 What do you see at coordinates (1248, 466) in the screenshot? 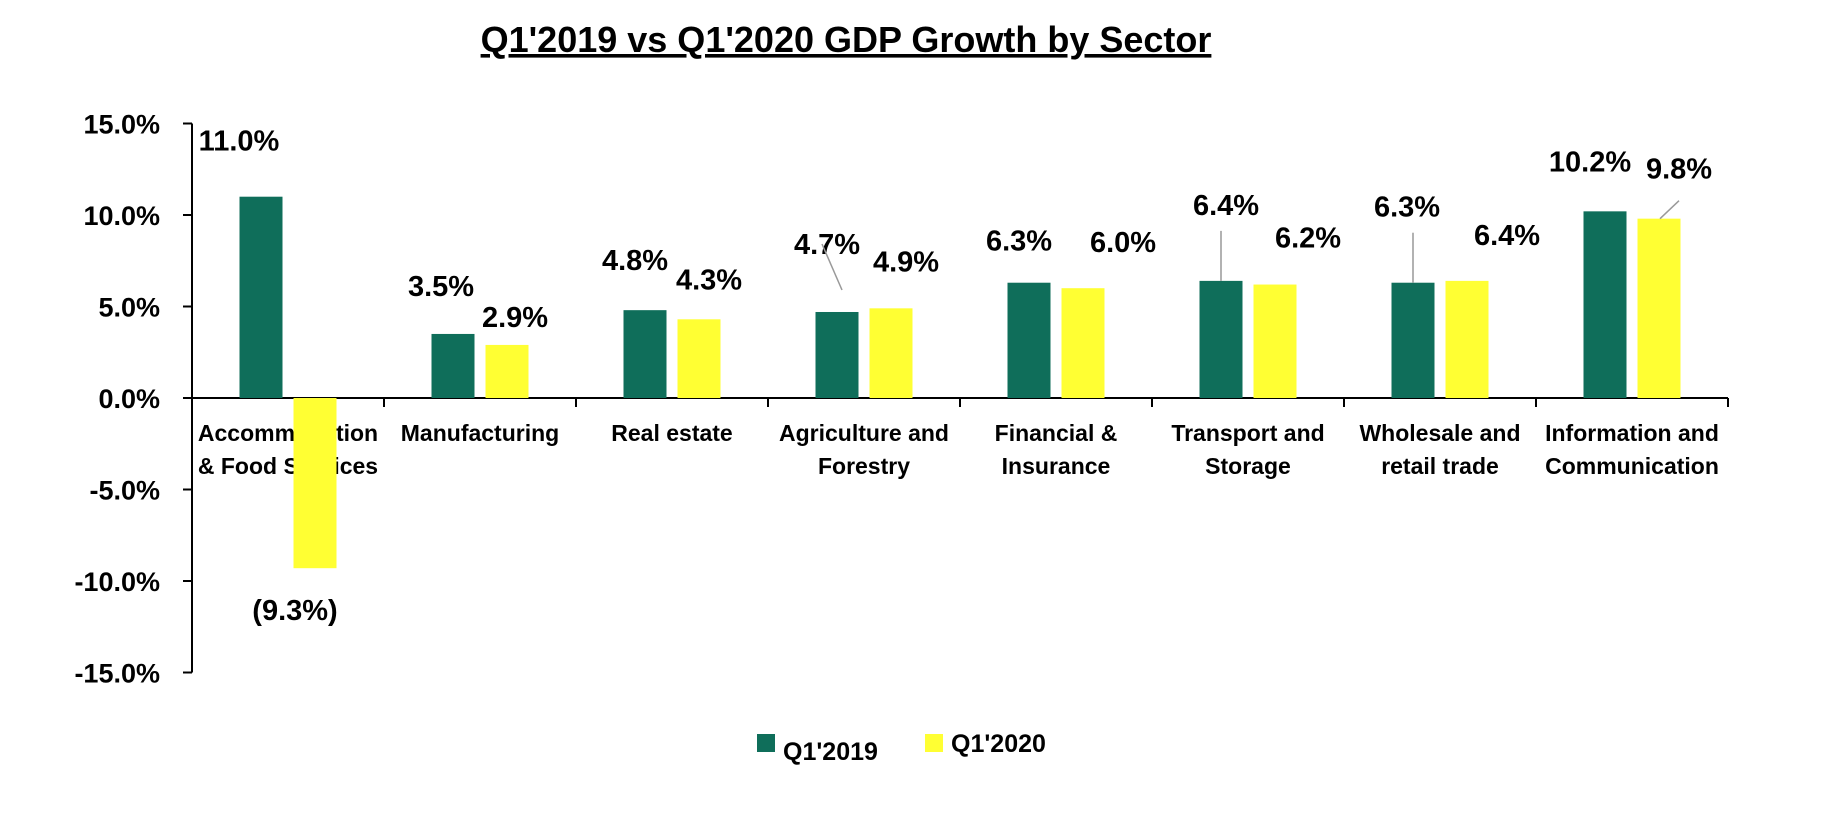
I see `x-category-label: Storage` at bounding box center [1248, 466].